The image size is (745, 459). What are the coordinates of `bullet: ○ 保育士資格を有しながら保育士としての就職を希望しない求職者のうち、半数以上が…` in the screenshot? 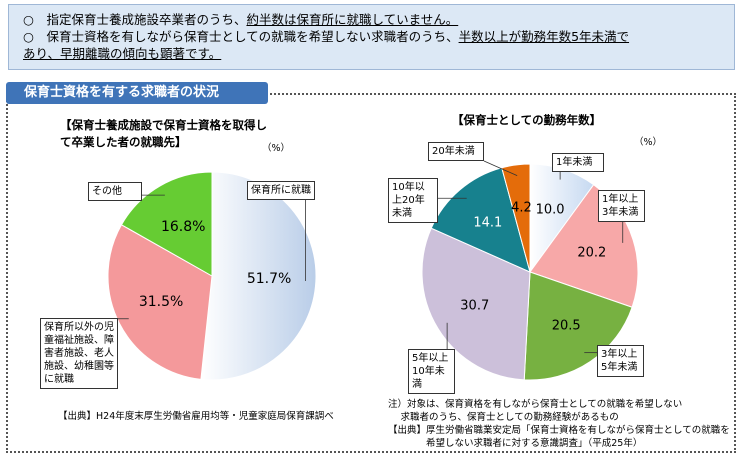 It's located at (378, 36).